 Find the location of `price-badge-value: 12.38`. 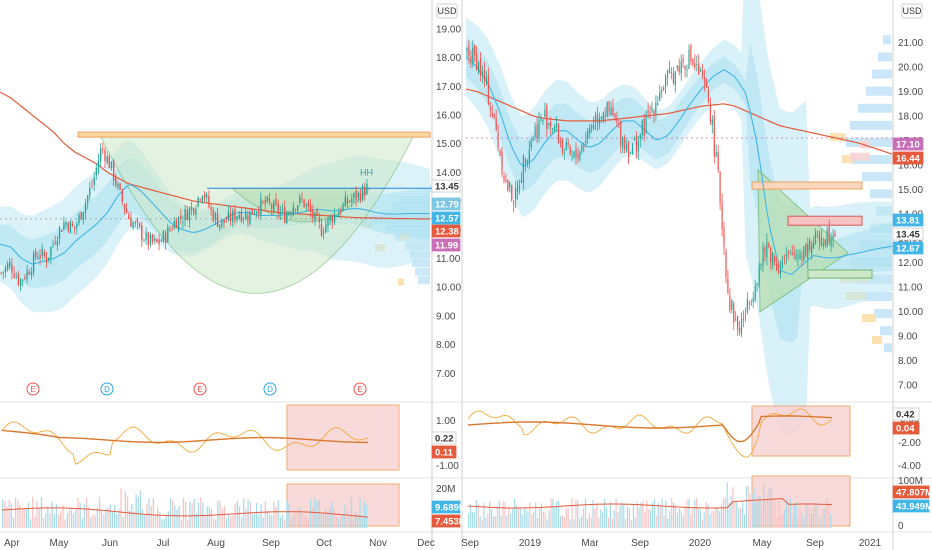

price-badge-value: 12.38 is located at coordinates (447, 232).